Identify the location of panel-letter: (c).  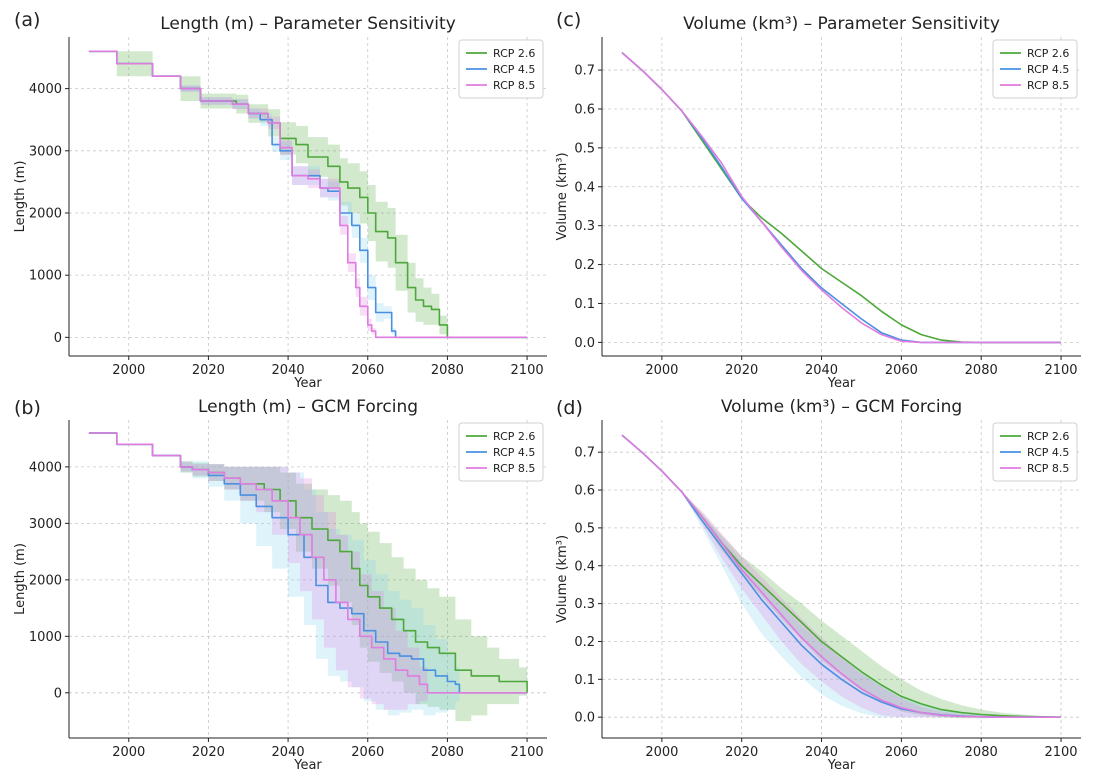
(568, 20).